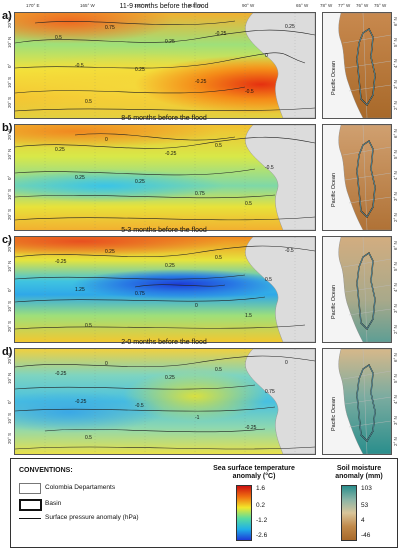  Describe the element at coordinates (261, 505) in the screenshot. I see `sst-value-2: 0.2` at that location.